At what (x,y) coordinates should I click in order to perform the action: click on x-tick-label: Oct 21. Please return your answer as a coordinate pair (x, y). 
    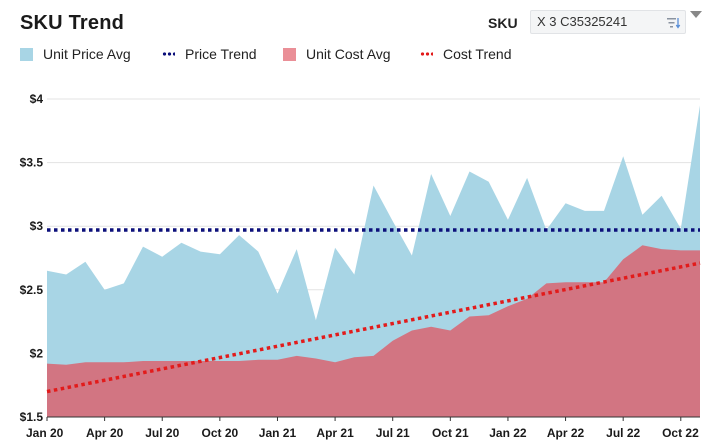
    Looking at the image, I should click on (450, 433).